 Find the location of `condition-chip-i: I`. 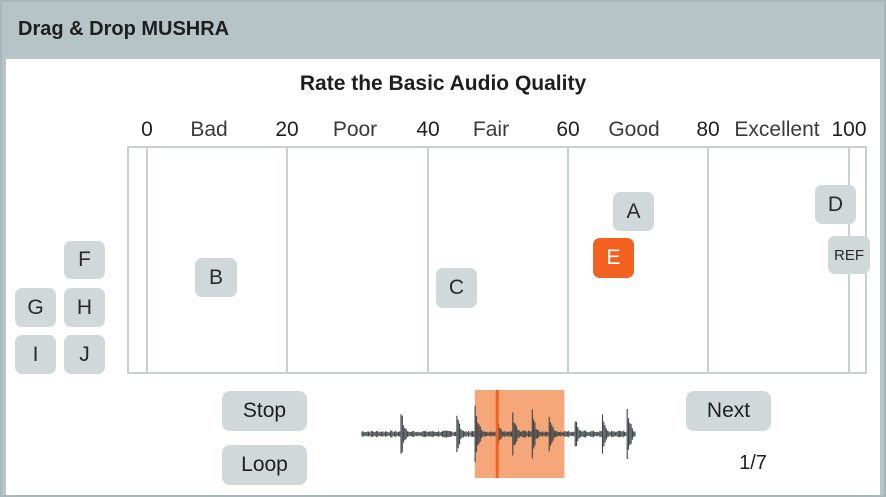

condition-chip-i: I is located at coordinates (35, 354).